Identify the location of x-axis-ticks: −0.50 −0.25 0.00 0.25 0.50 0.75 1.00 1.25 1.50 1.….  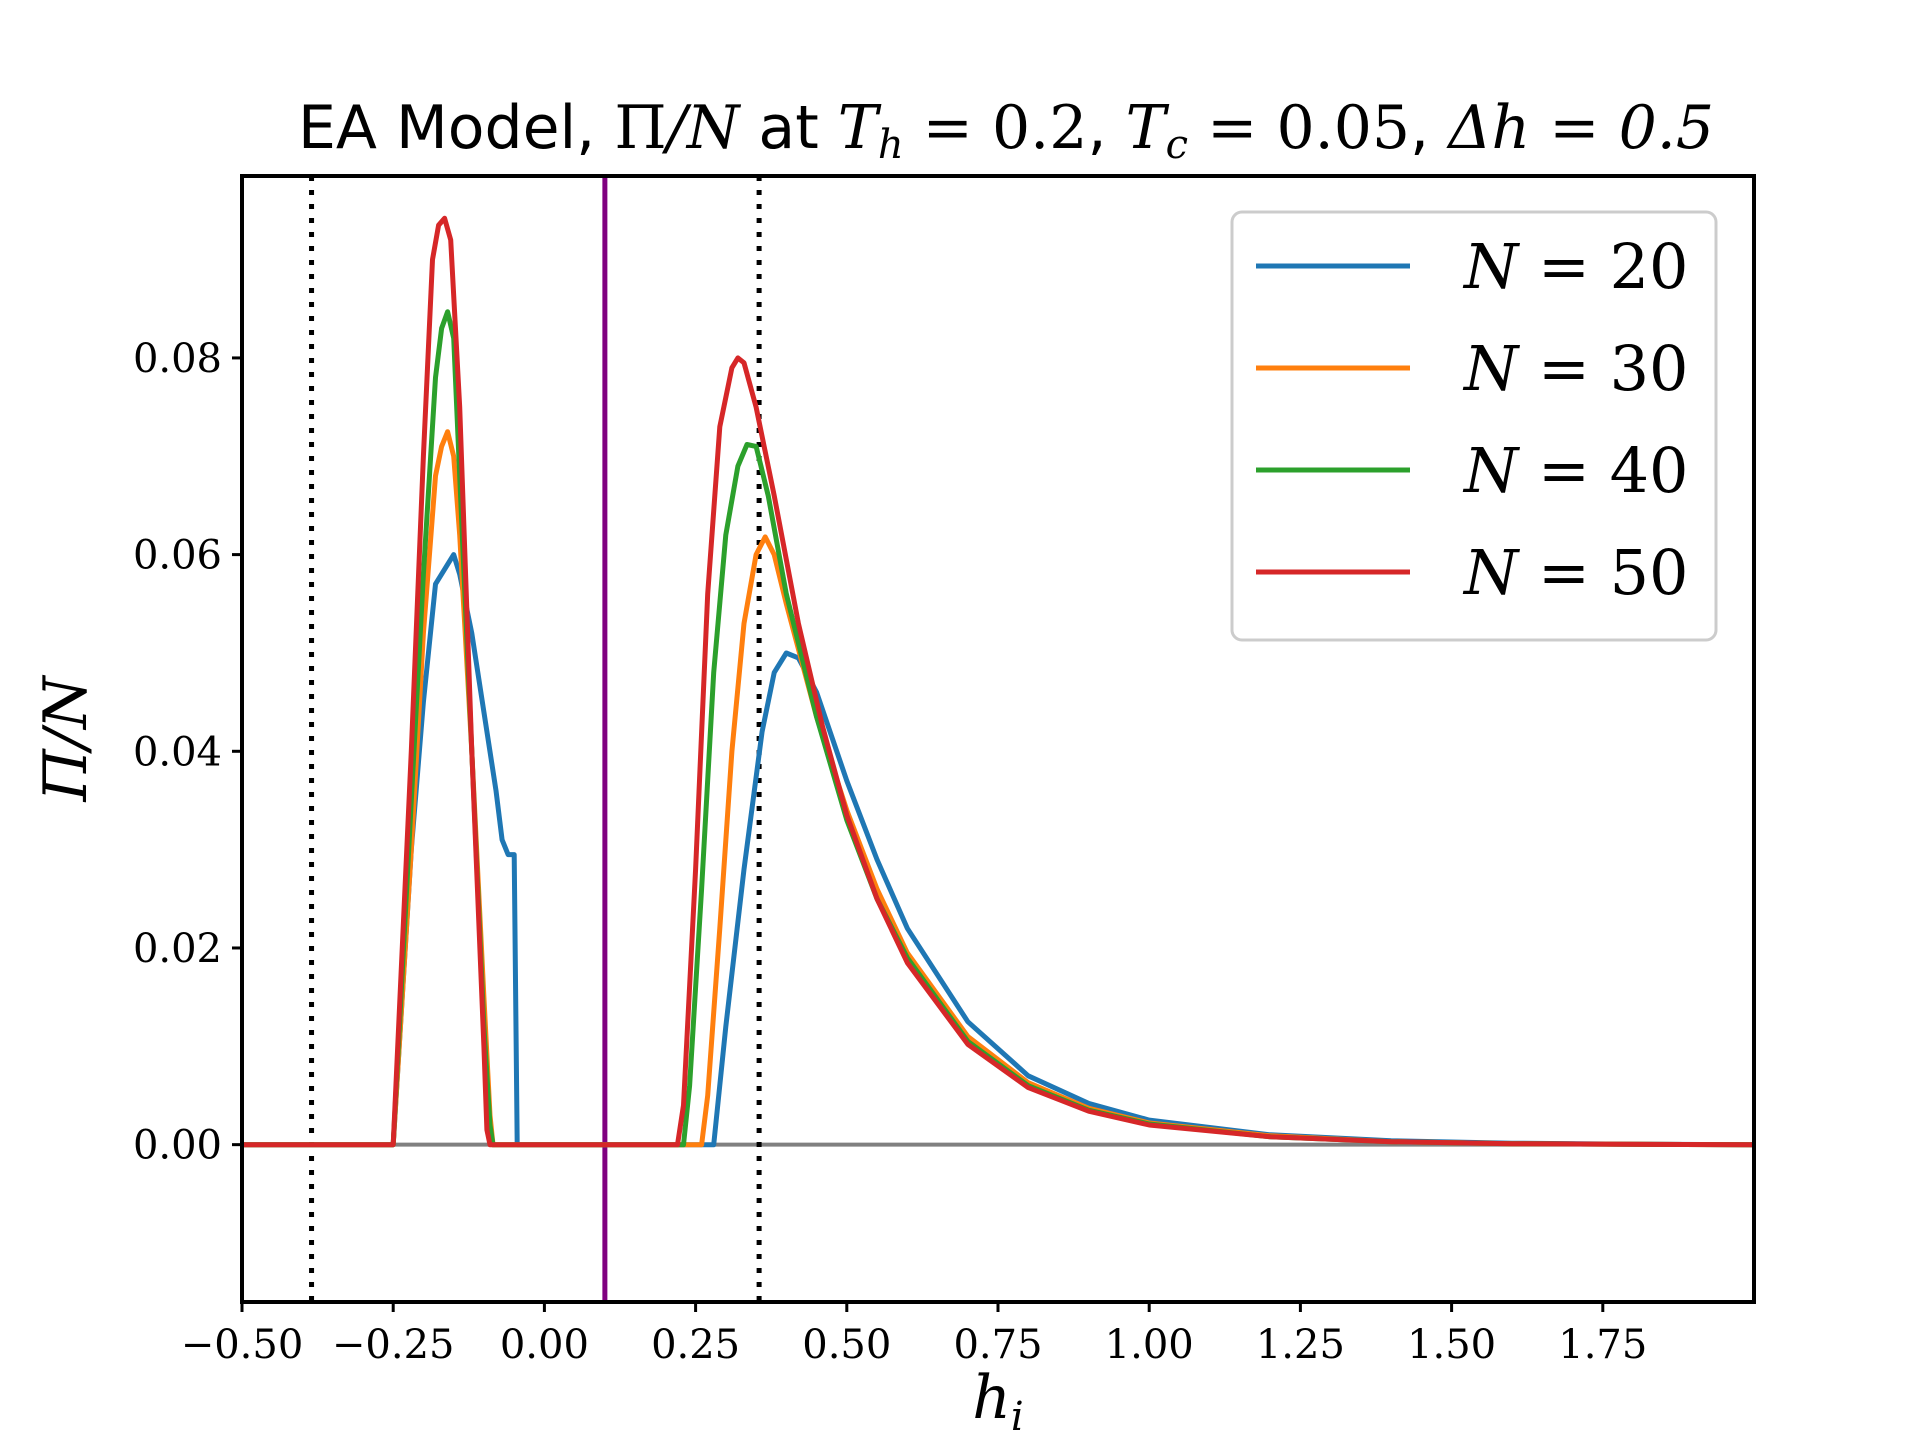
(914, 1335).